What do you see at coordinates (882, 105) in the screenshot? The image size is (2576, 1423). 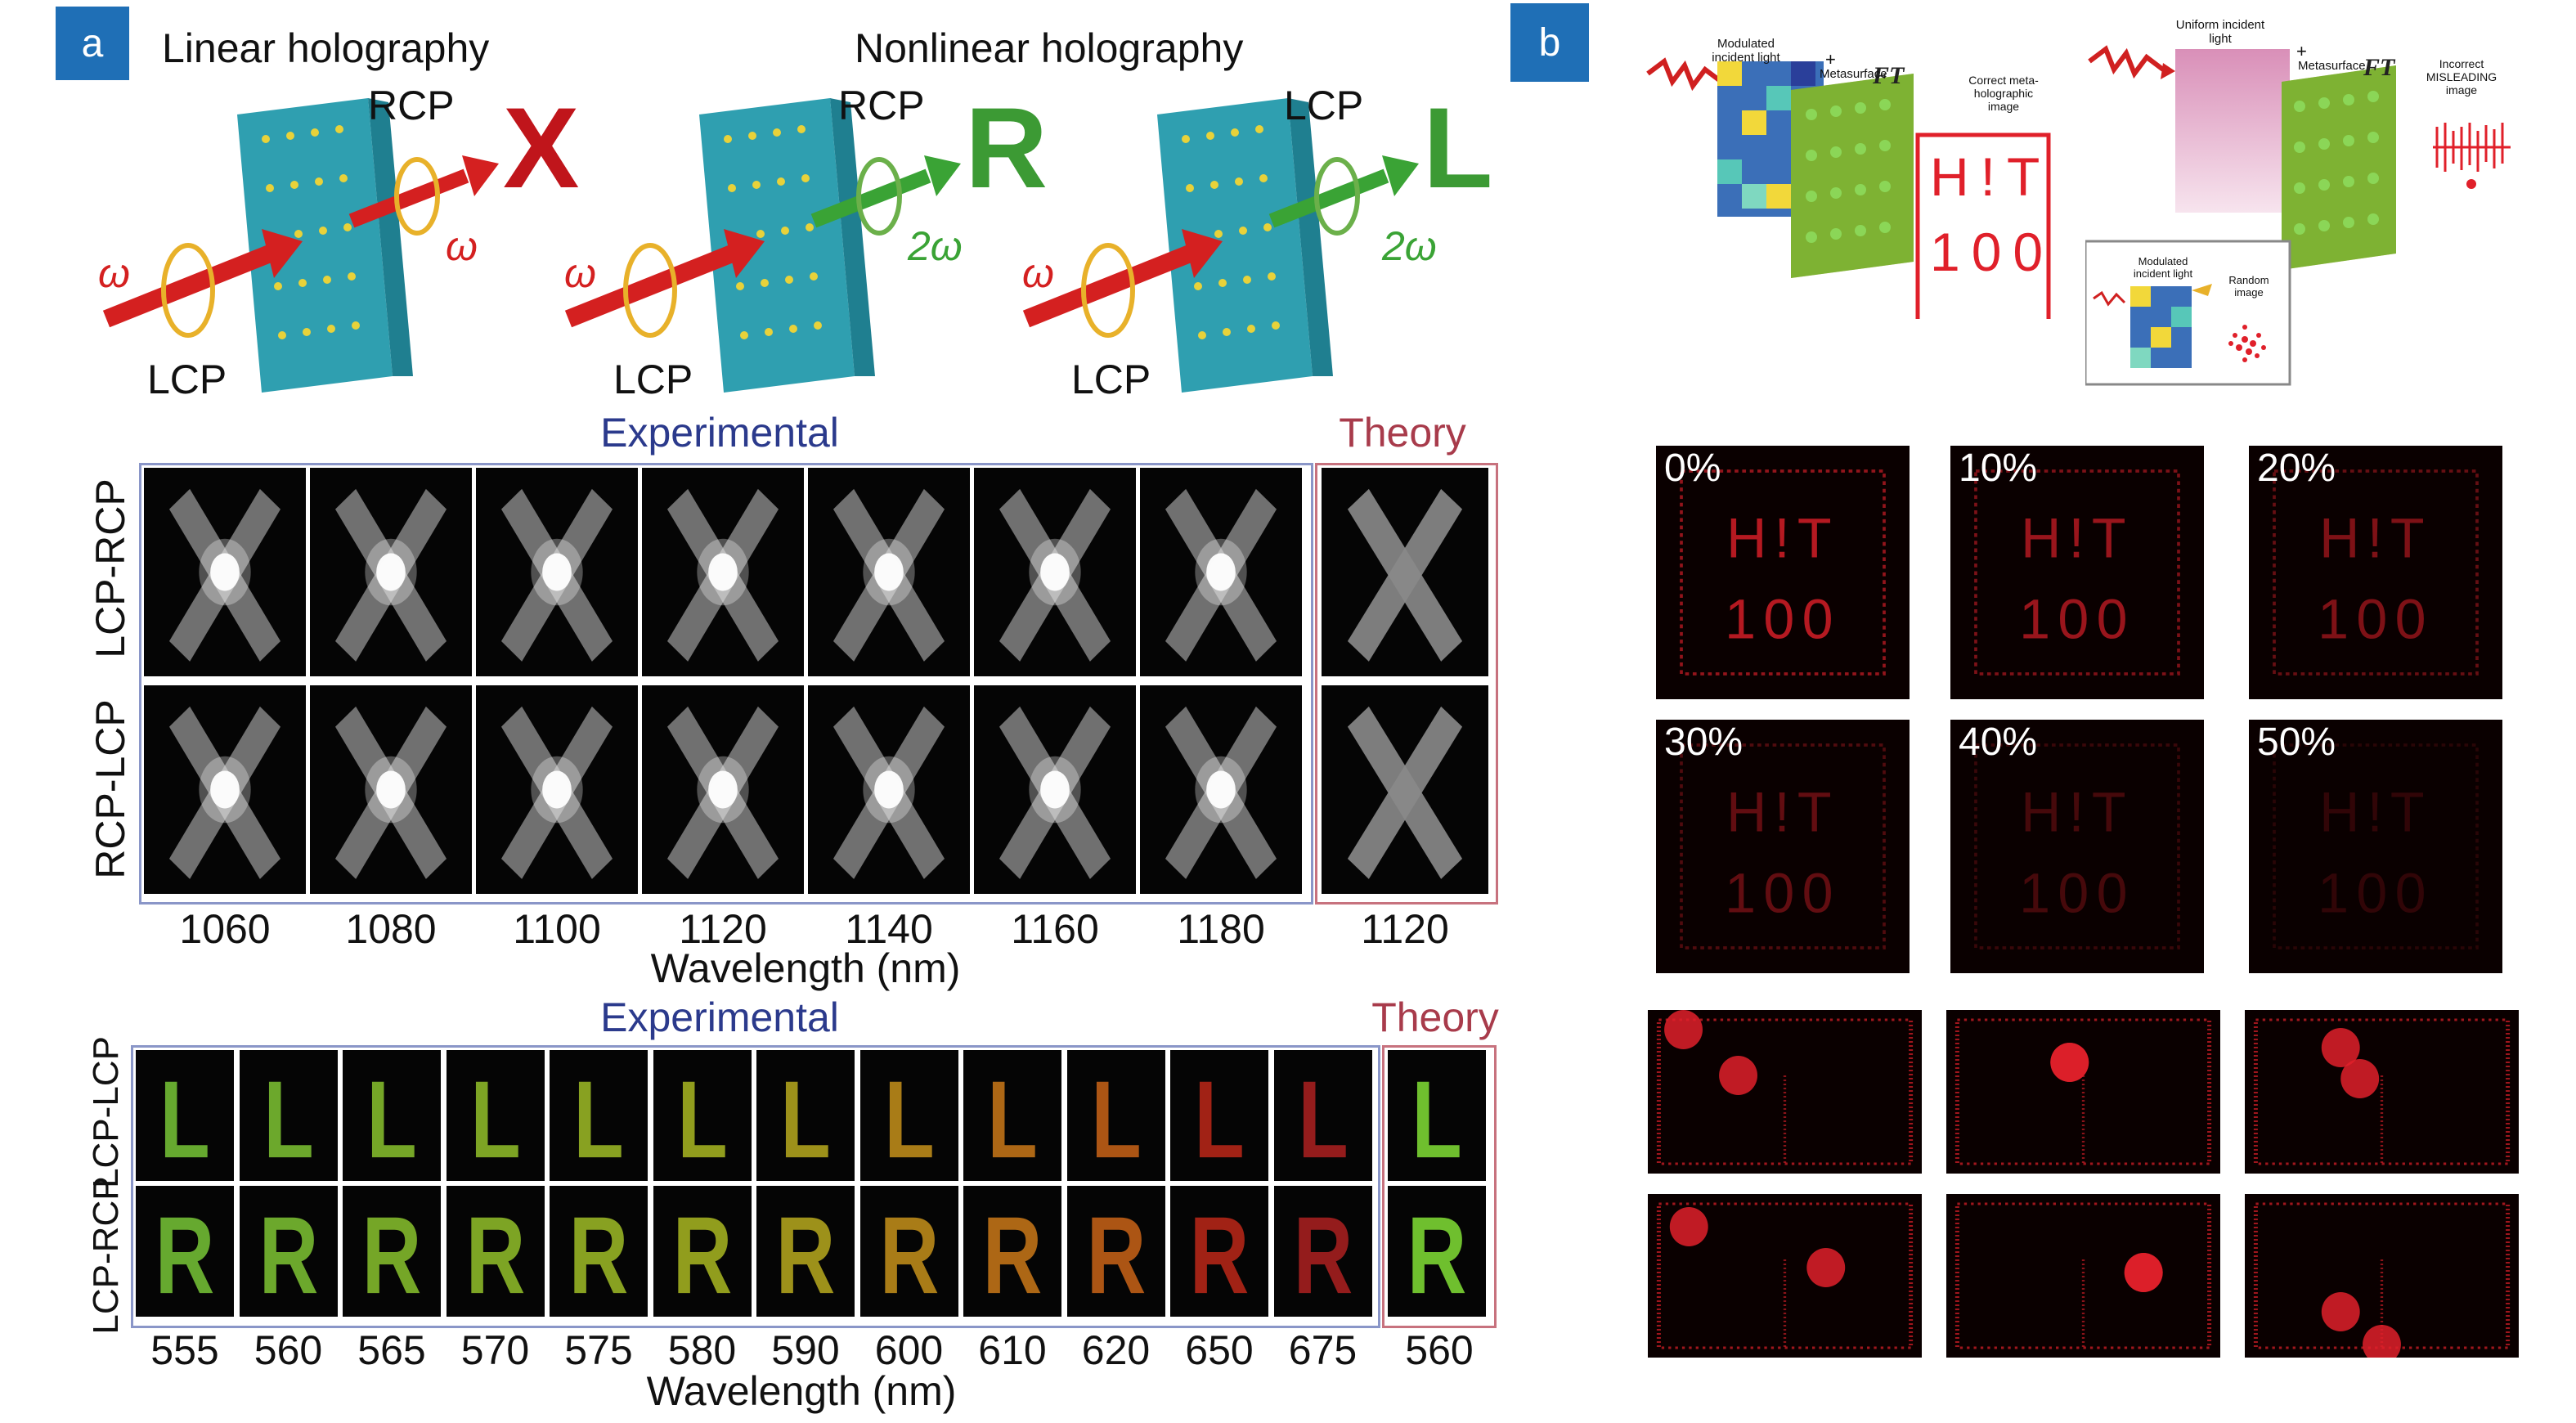 I see `diagram2-out-pol: RCP` at bounding box center [882, 105].